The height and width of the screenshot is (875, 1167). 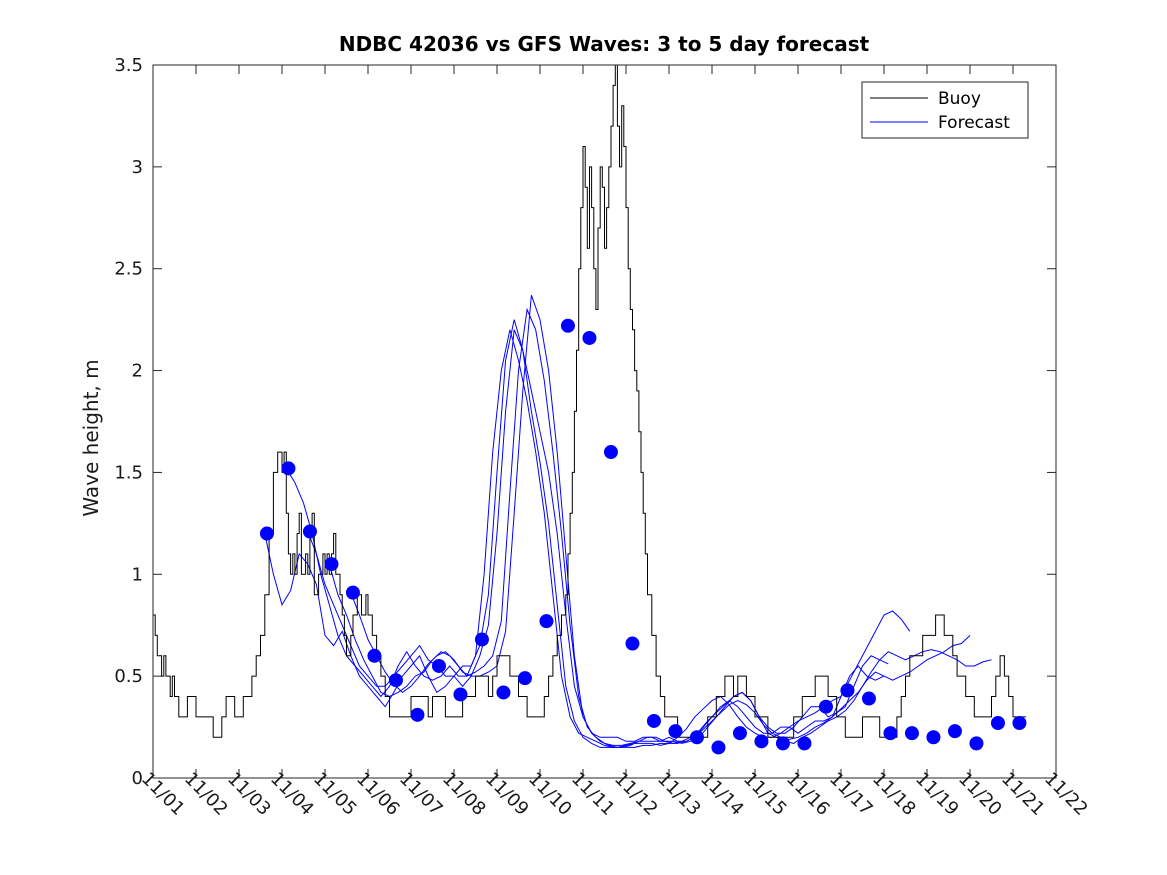 What do you see at coordinates (137, 574) in the screenshot?
I see `y-tick-label: 1` at bounding box center [137, 574].